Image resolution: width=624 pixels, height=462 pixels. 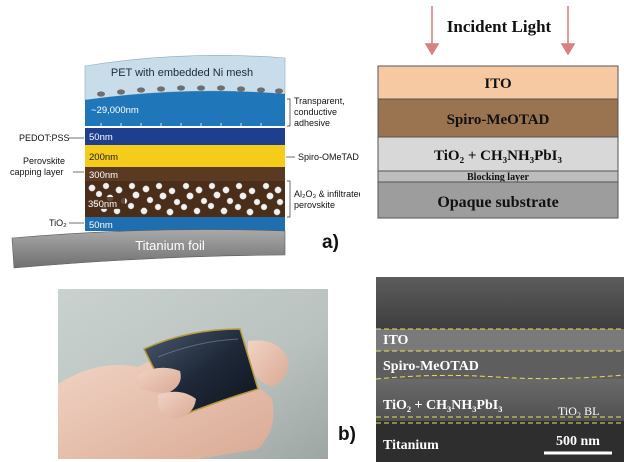 I want to click on stack-spiro, so click(x=498, y=118).